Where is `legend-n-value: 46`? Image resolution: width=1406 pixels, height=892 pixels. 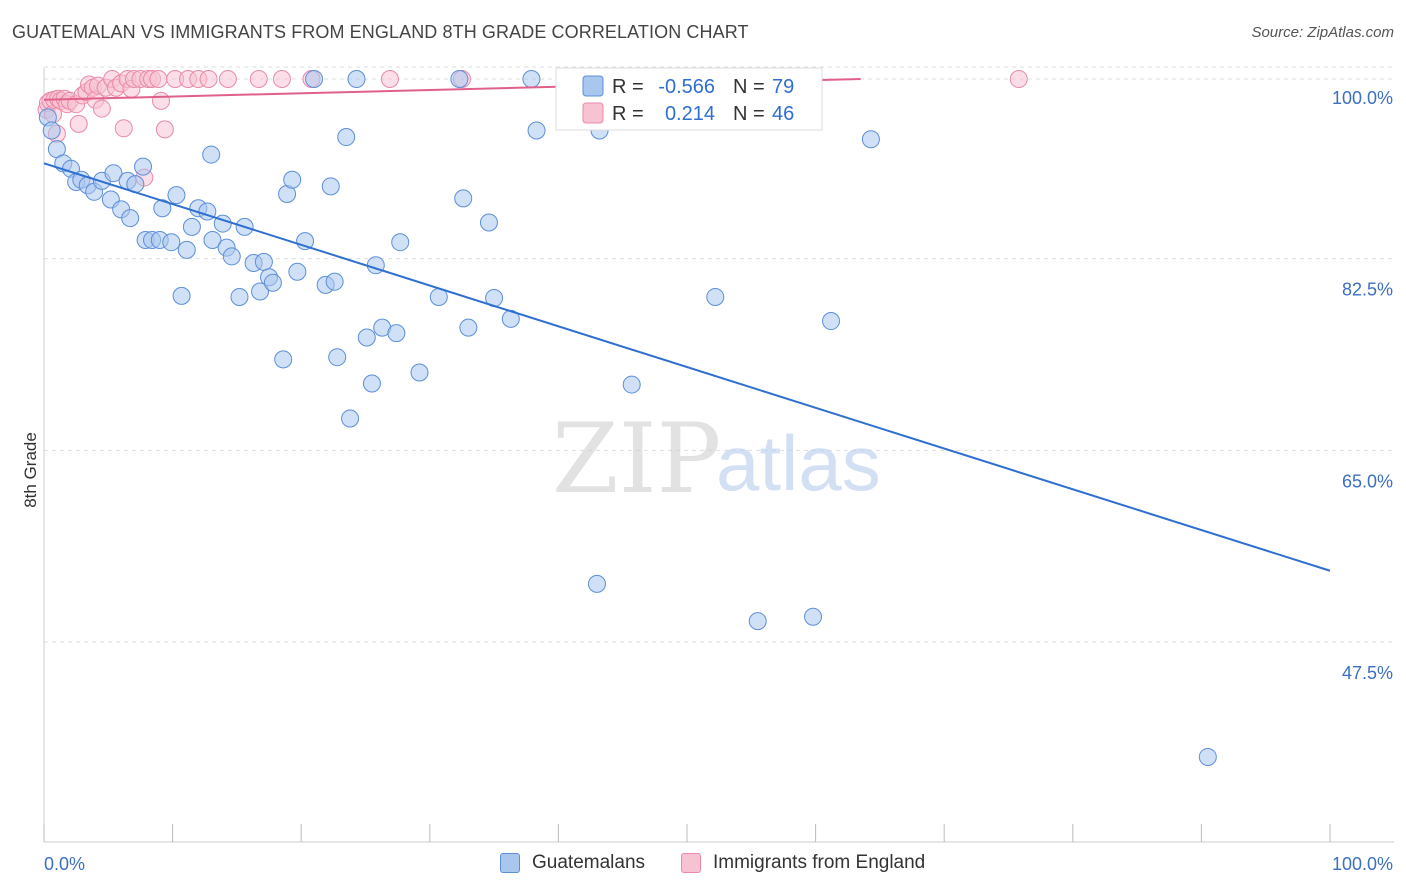 legend-n-value: 46 is located at coordinates (783, 114).